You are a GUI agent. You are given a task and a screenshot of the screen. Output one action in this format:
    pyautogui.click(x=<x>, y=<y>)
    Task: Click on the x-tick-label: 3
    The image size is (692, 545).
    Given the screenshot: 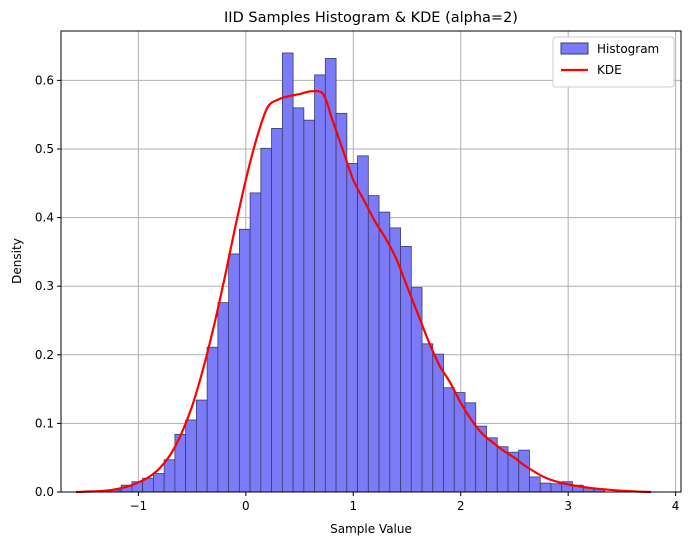 What is the action you would take?
    pyautogui.click(x=568, y=506)
    